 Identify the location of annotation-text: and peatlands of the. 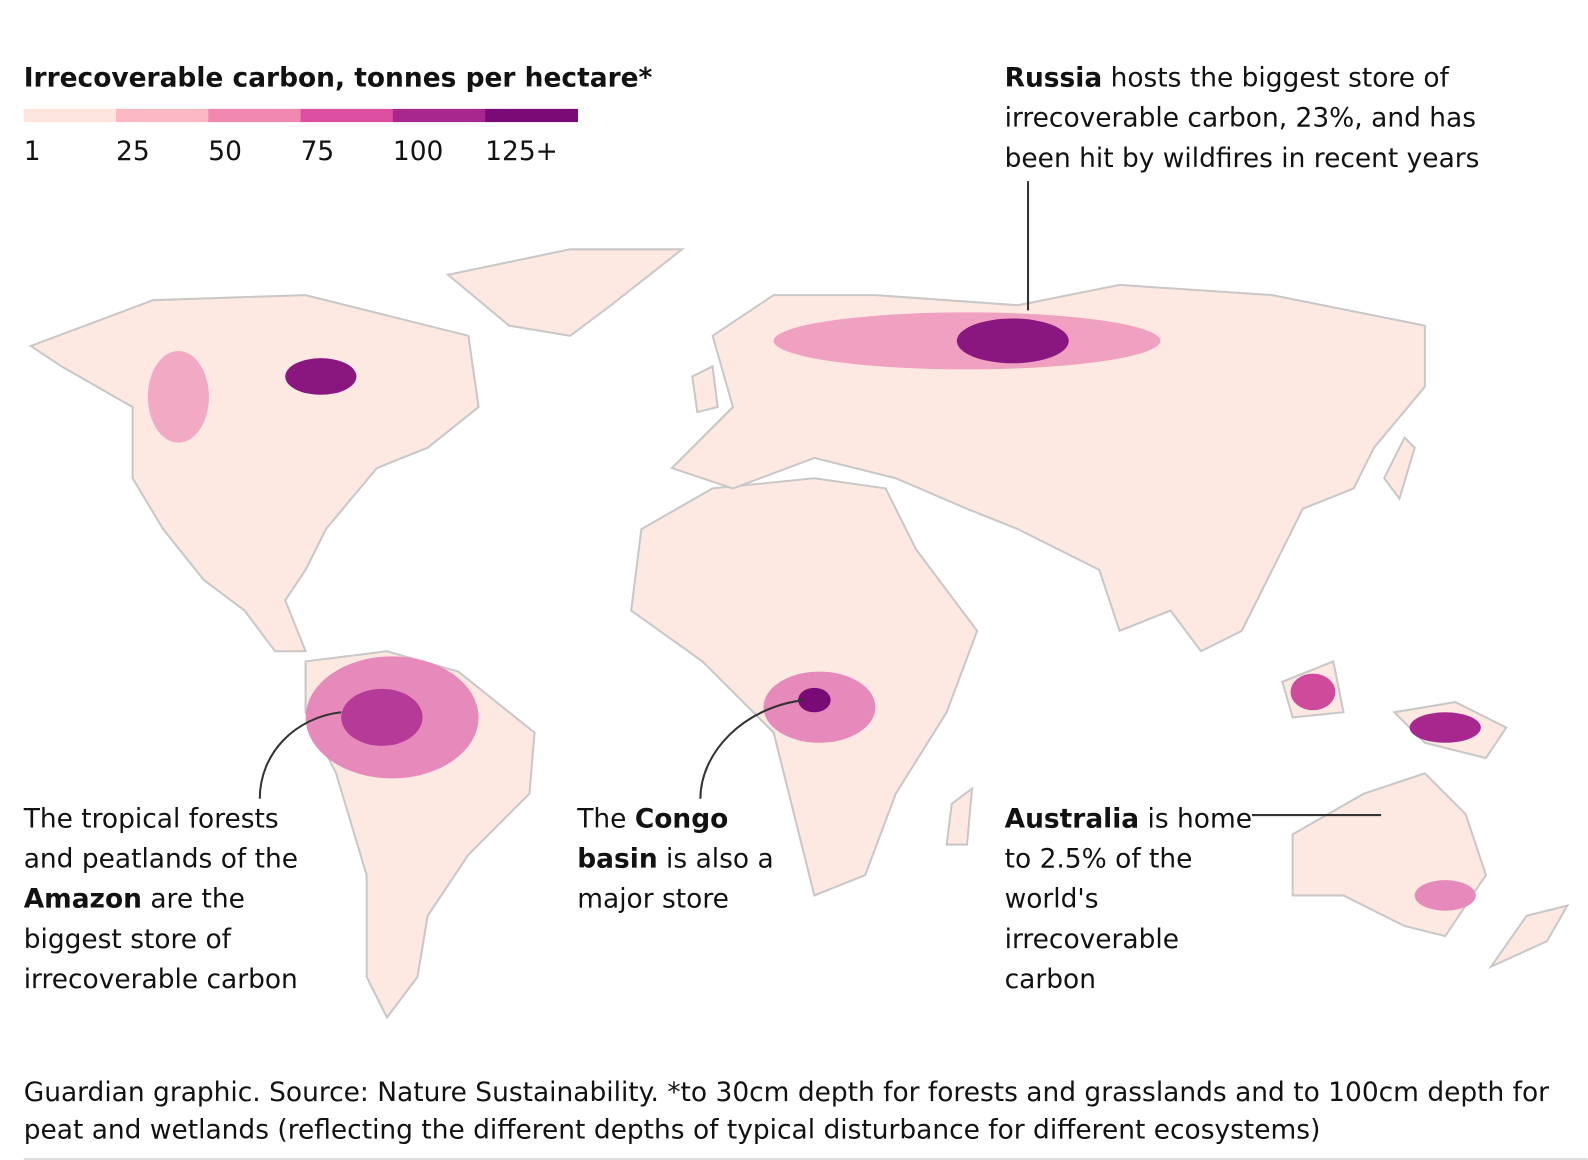
(161, 858).